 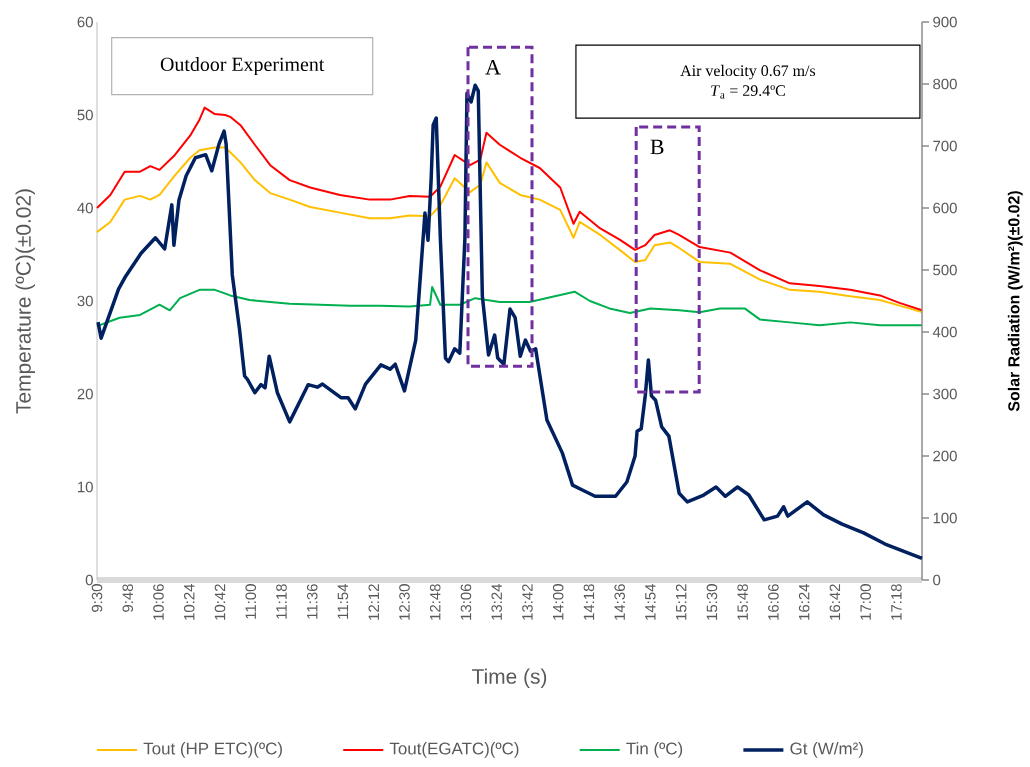 What do you see at coordinates (212, 750) in the screenshot?
I see `legend-label: Tout (HP ETC)(ºC)` at bounding box center [212, 750].